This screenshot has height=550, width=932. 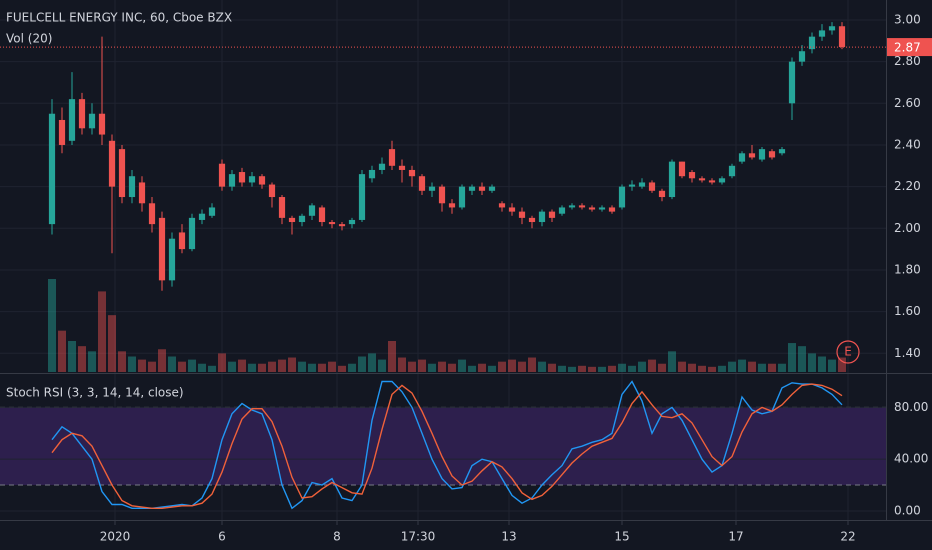 What do you see at coordinates (508, 537) in the screenshot?
I see `x-tick-label: 13` at bounding box center [508, 537].